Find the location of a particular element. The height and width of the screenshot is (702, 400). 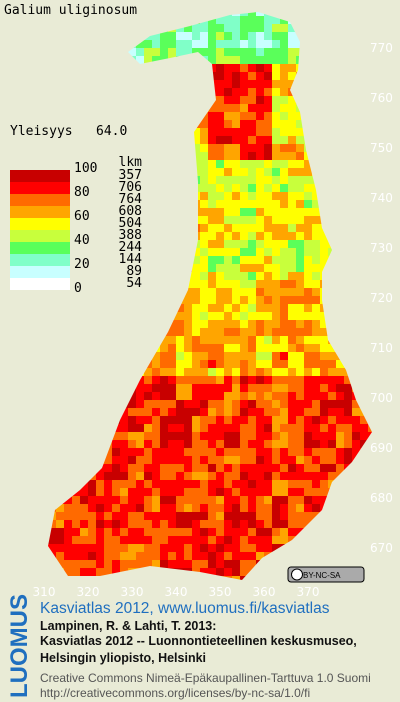

legend-count: 706 is located at coordinates (130, 187).